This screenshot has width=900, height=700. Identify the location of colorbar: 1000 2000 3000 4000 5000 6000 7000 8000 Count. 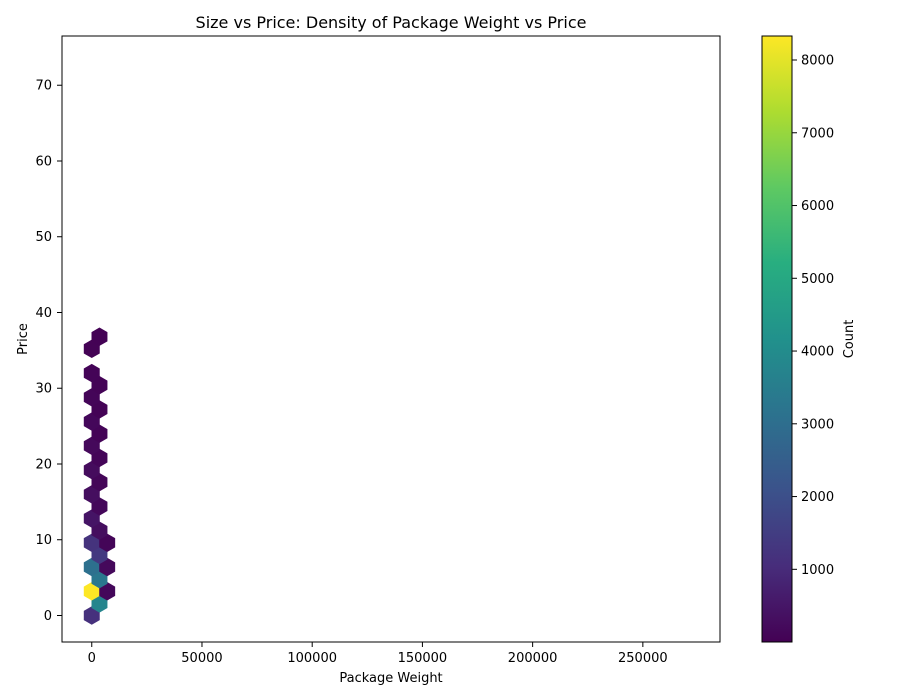
(809, 339).